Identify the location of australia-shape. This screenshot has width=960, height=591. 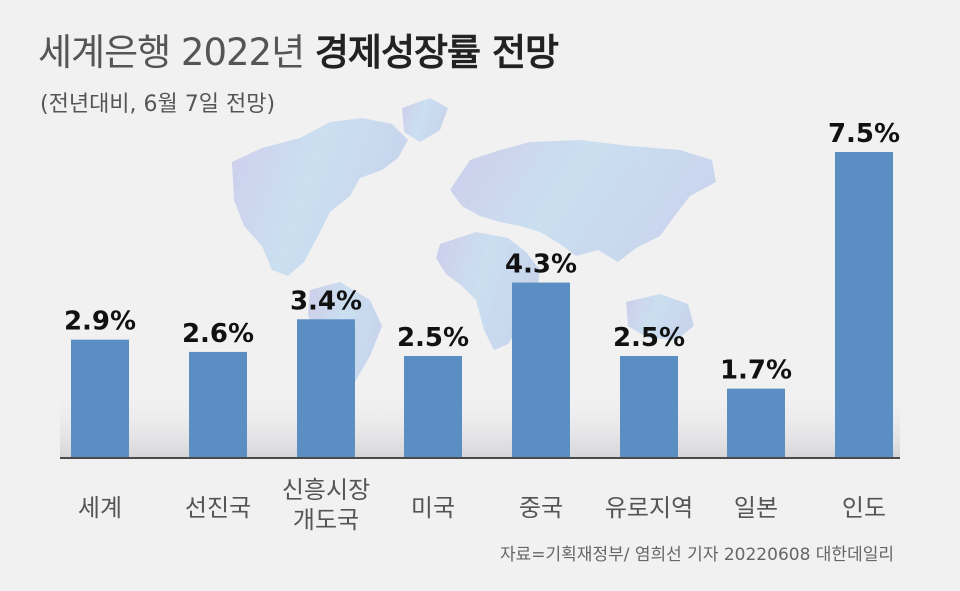
(660, 317).